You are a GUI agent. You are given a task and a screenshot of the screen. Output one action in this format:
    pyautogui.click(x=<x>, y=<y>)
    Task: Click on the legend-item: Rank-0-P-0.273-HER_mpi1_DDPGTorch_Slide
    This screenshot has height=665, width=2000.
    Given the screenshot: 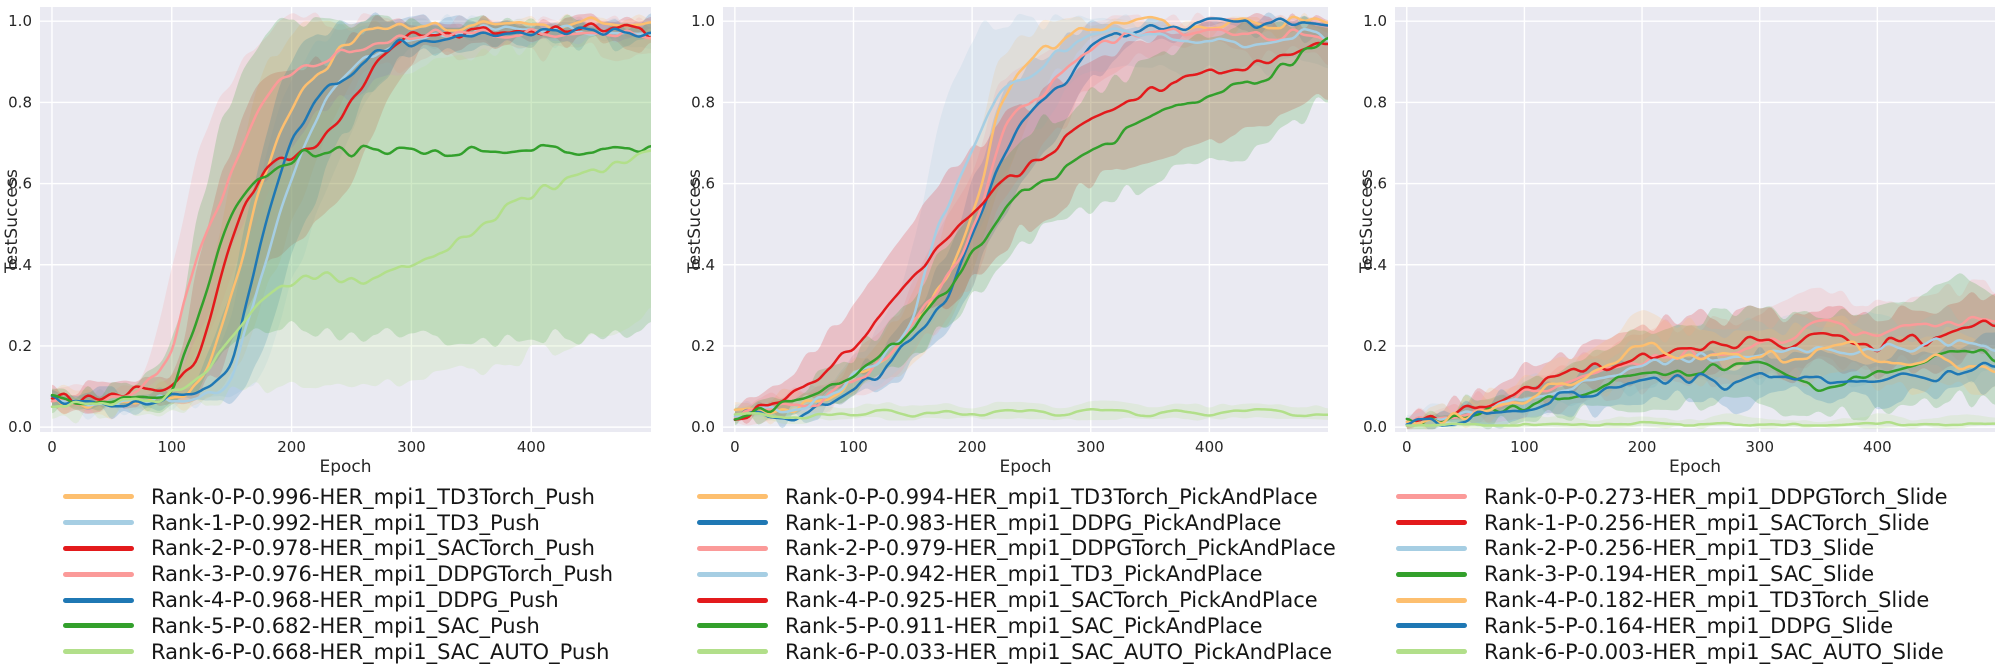 What is the action you would take?
    pyautogui.click(x=1672, y=497)
    